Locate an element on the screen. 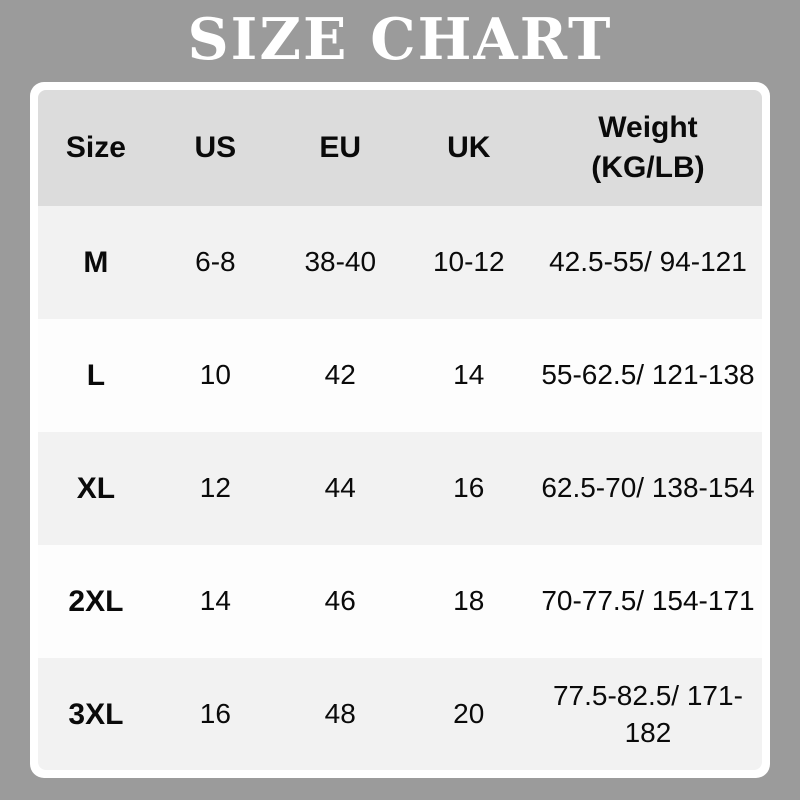 The image size is (800, 800). cell-uk: 16 is located at coordinates (469, 488).